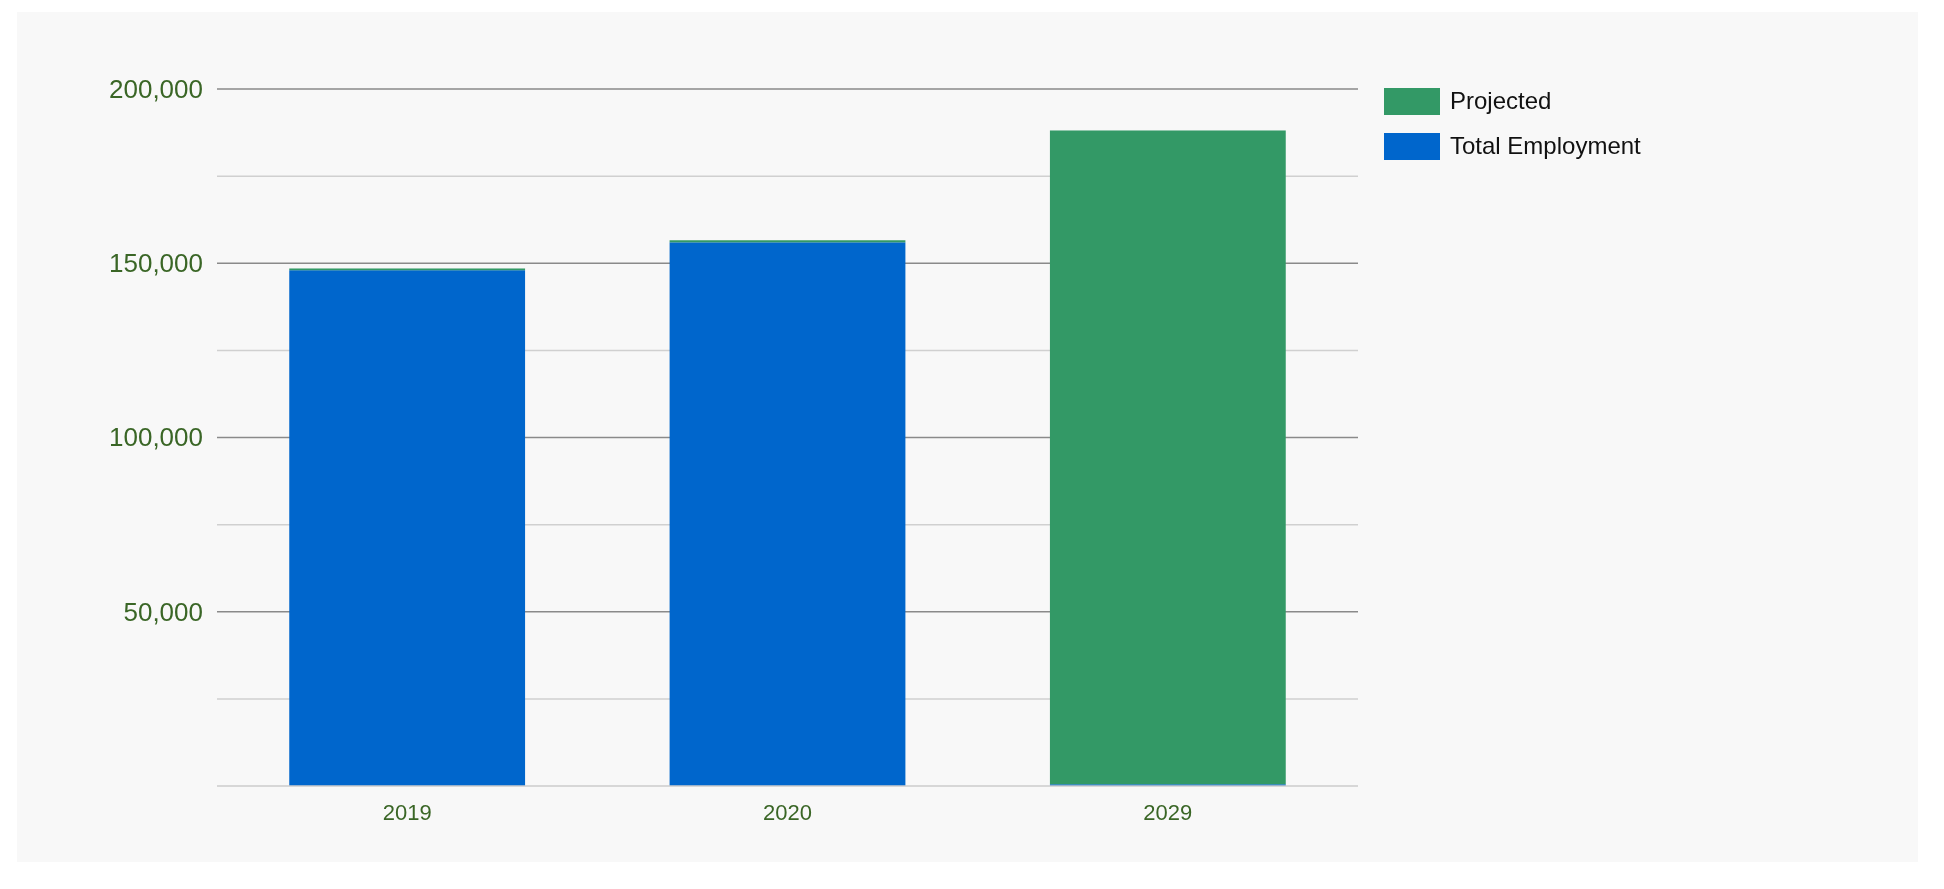  What do you see at coordinates (407, 812) in the screenshot?
I see `x-tick-label: 2019` at bounding box center [407, 812].